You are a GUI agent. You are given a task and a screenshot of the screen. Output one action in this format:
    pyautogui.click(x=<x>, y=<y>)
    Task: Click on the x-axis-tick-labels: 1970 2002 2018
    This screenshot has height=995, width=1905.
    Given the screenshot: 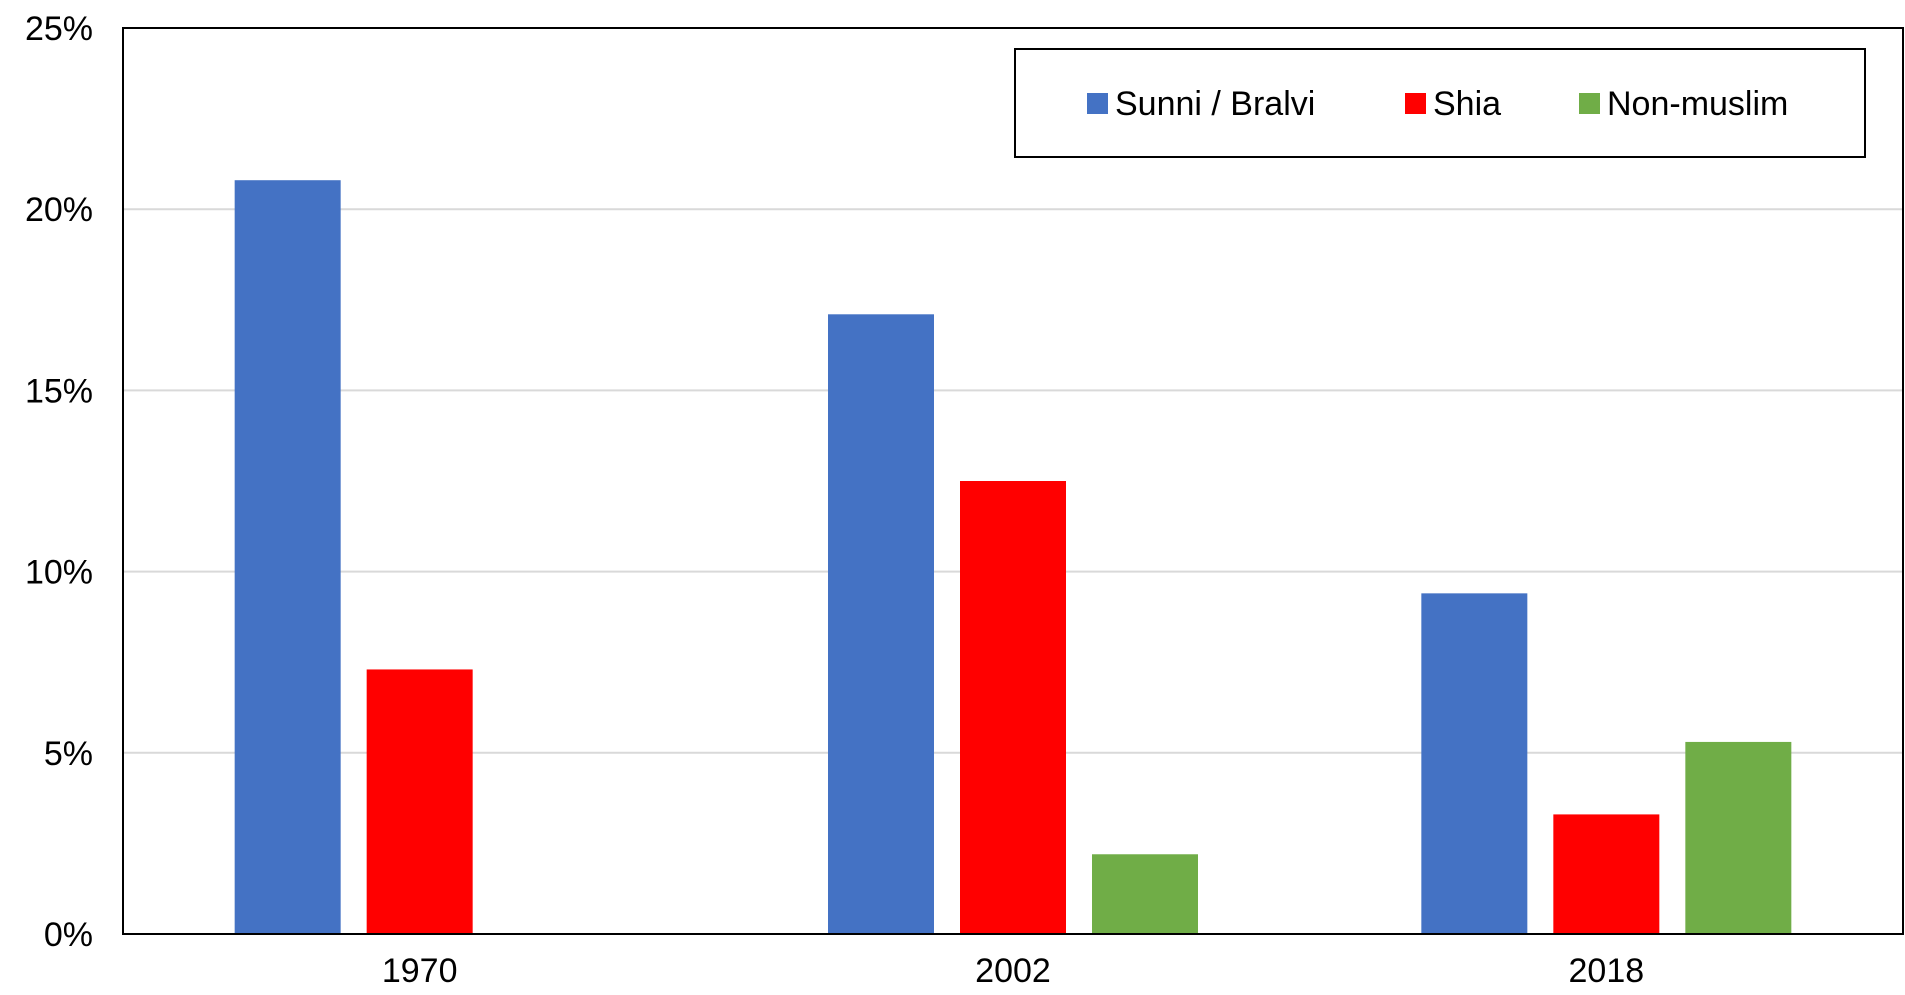 What is the action you would take?
    pyautogui.click(x=1013, y=971)
    